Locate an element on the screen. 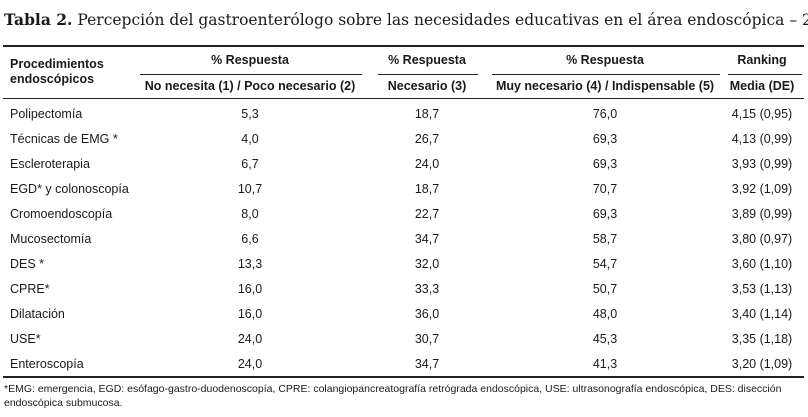  cell-muy-necesario: 50,7 is located at coordinates (605, 289).